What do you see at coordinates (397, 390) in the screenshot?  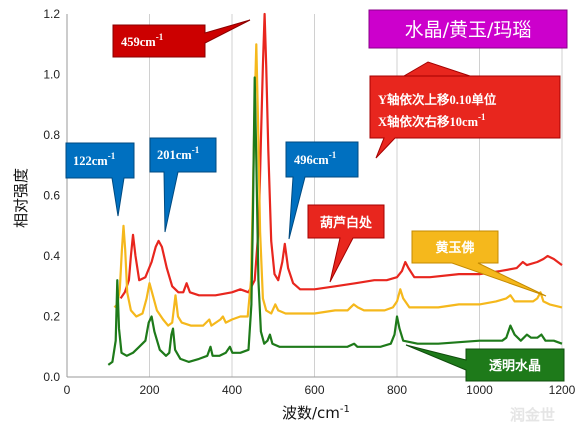 I see `x-tick-label-800: 800` at bounding box center [397, 390].